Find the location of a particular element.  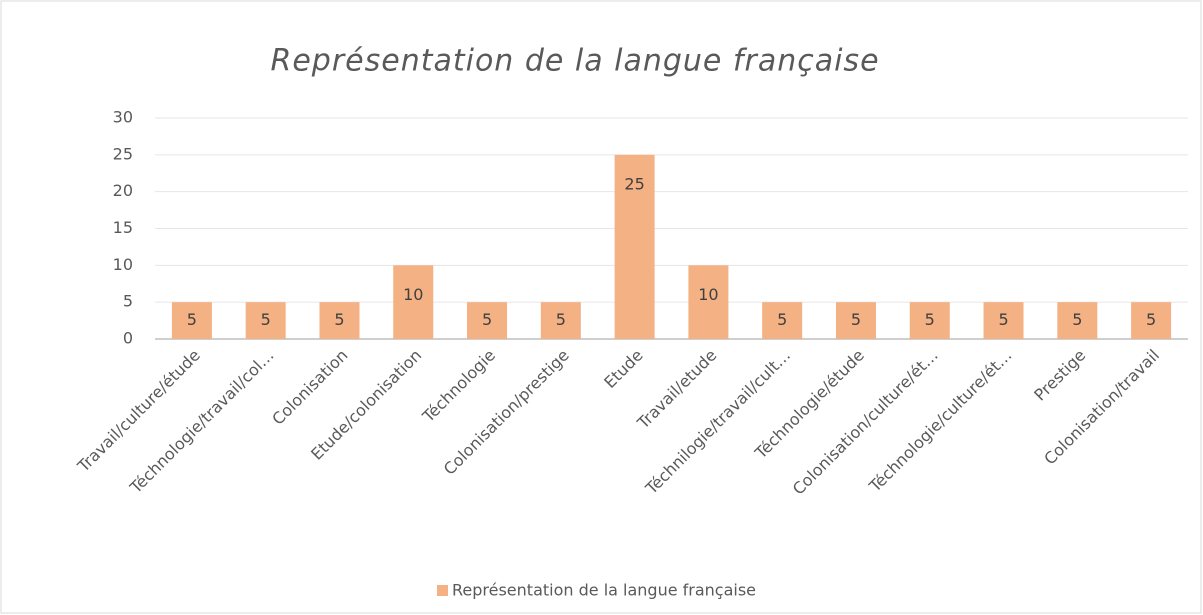

y-tick-label: 5 is located at coordinates (128, 301).